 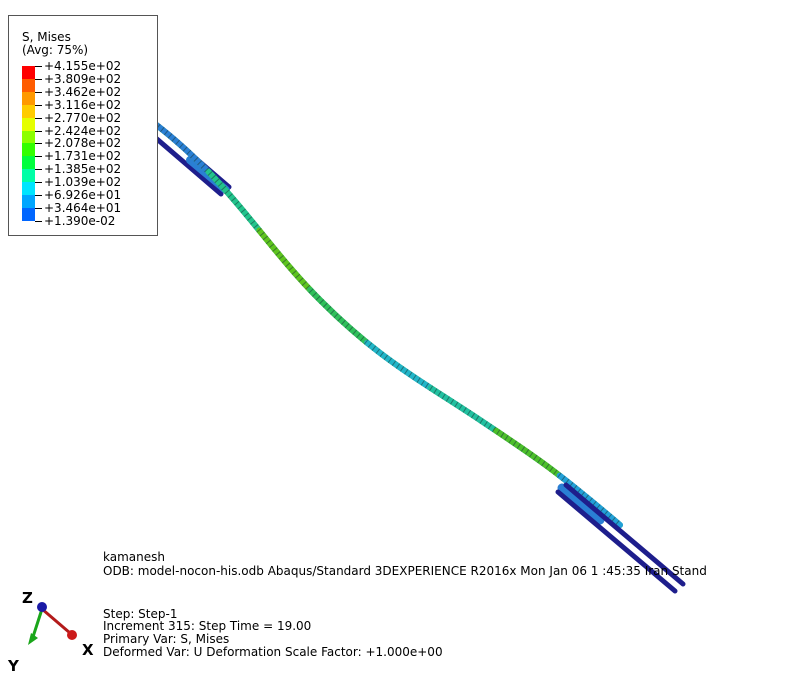 What do you see at coordinates (83, 182) in the screenshot?
I see `legend-value-label: +1.039e+02` at bounding box center [83, 182].